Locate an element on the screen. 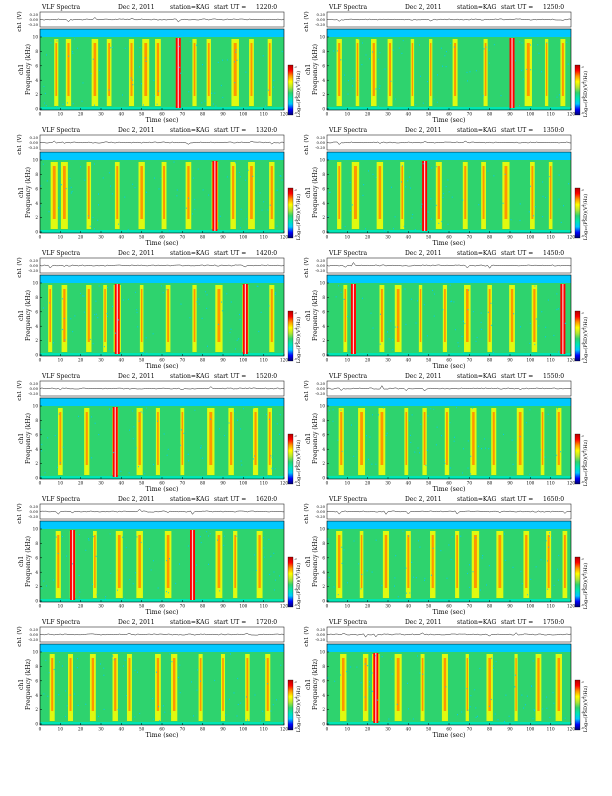 The image size is (612, 796). panel-title: VLF Spectra is located at coordinates (61, 622).